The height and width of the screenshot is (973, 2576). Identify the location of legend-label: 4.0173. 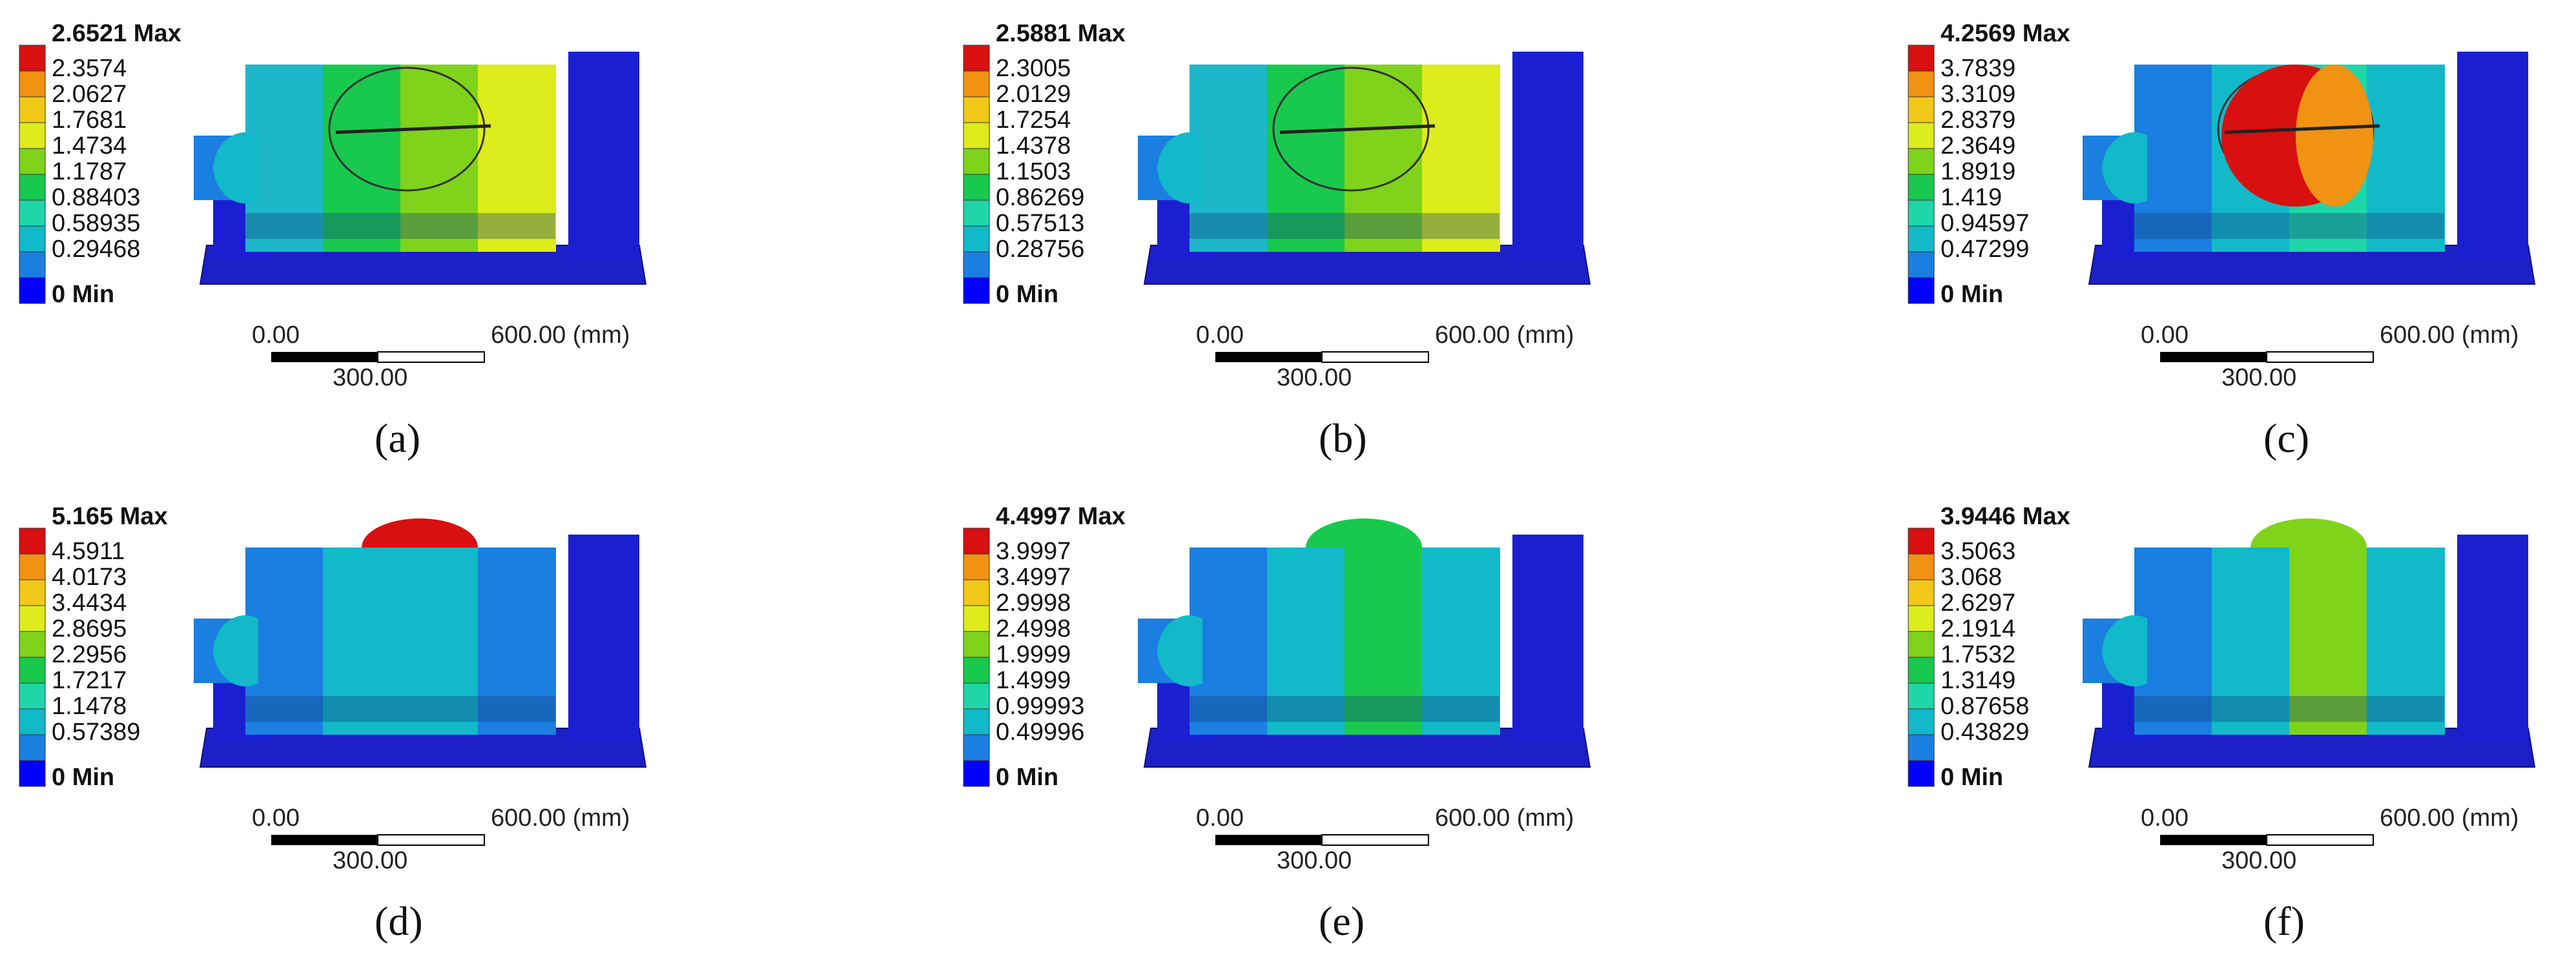
(89, 578).